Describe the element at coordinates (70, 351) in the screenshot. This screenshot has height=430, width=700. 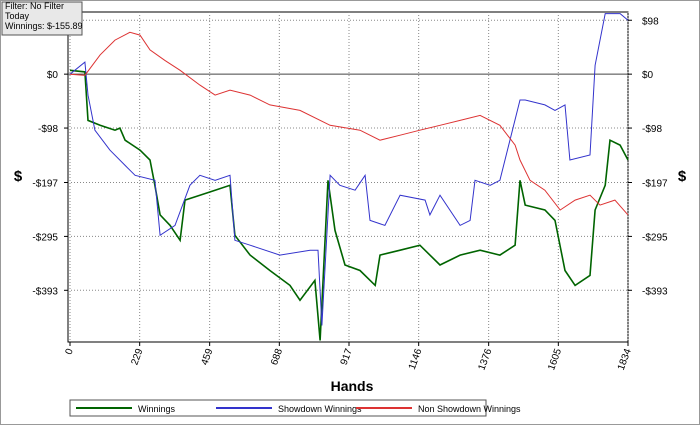
I see `x-tick-label: 0` at that location.